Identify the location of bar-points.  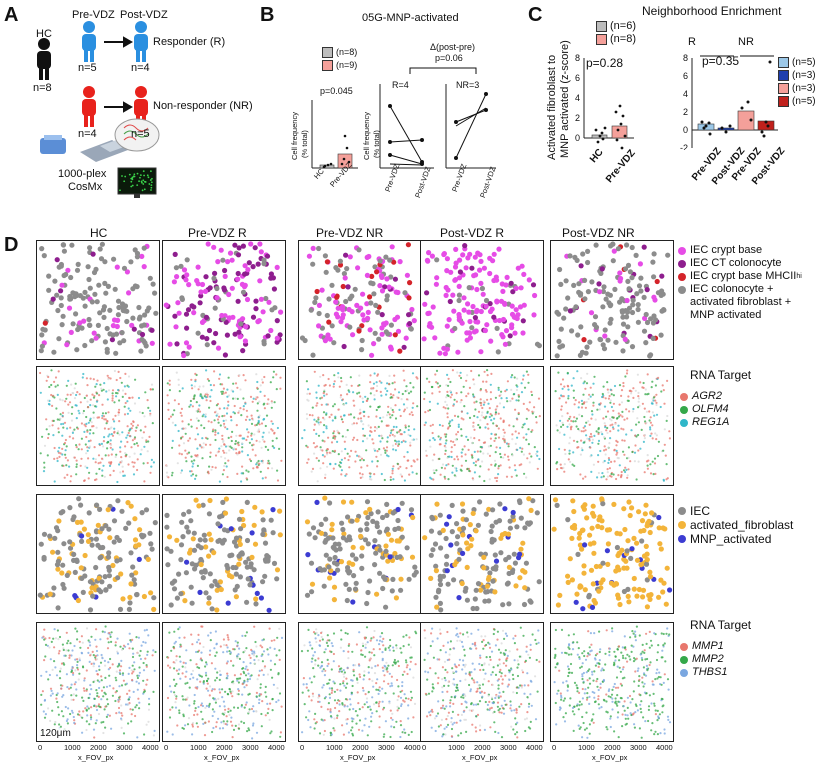
(336, 151).